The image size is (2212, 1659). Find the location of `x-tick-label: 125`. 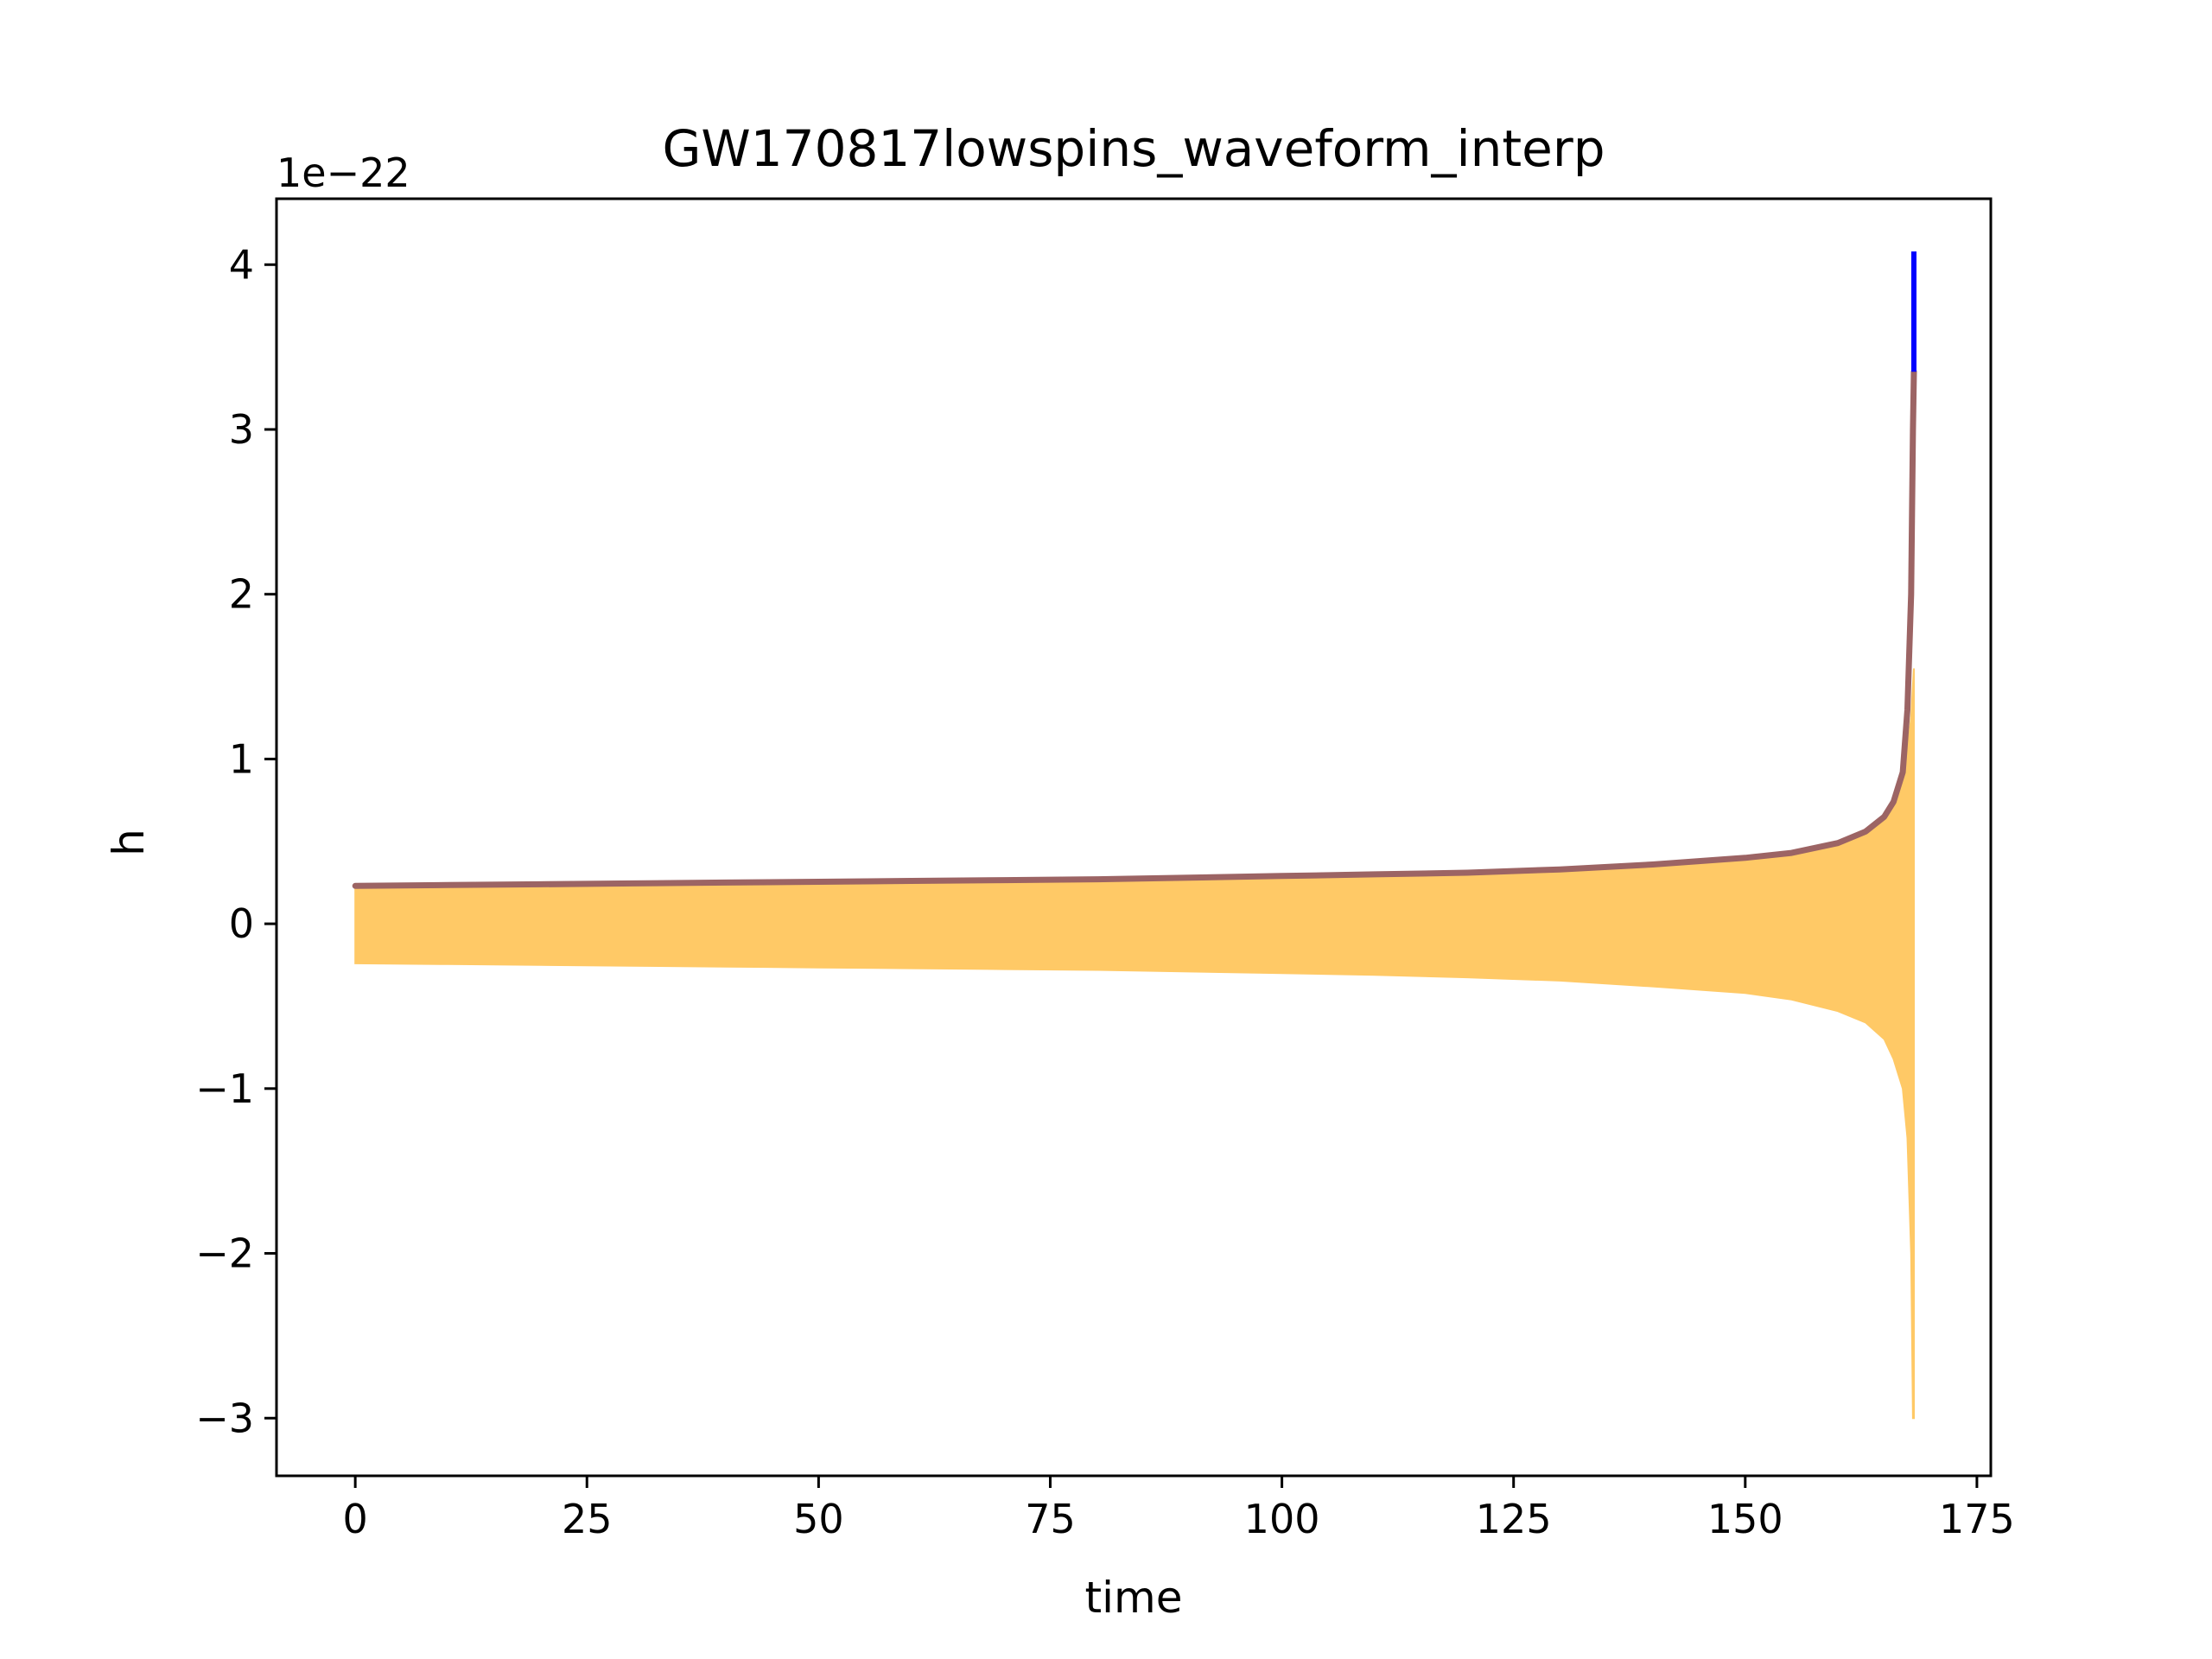

x-tick-label: 125 is located at coordinates (1514, 1519).